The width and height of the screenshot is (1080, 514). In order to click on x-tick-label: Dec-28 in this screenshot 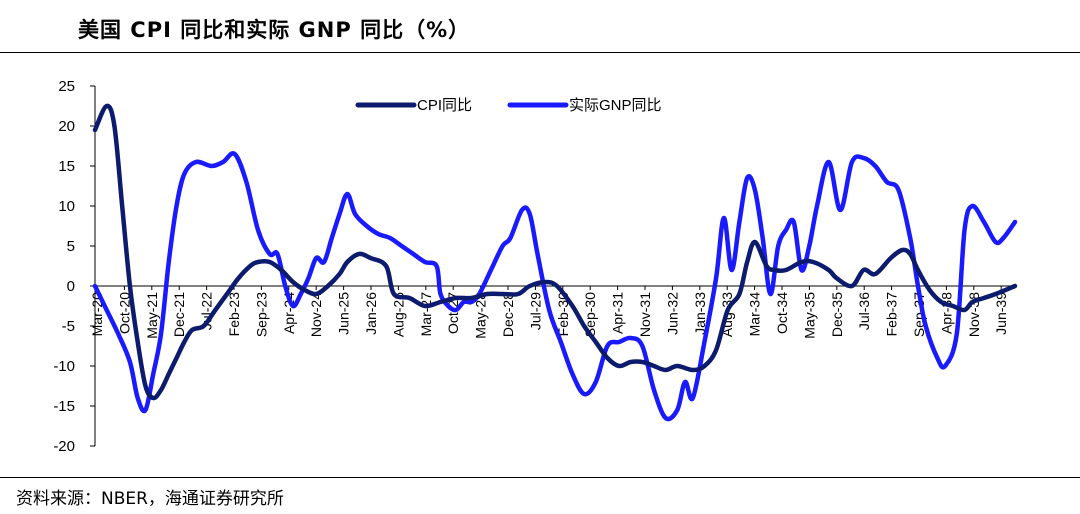, I will do `click(508, 314)`.